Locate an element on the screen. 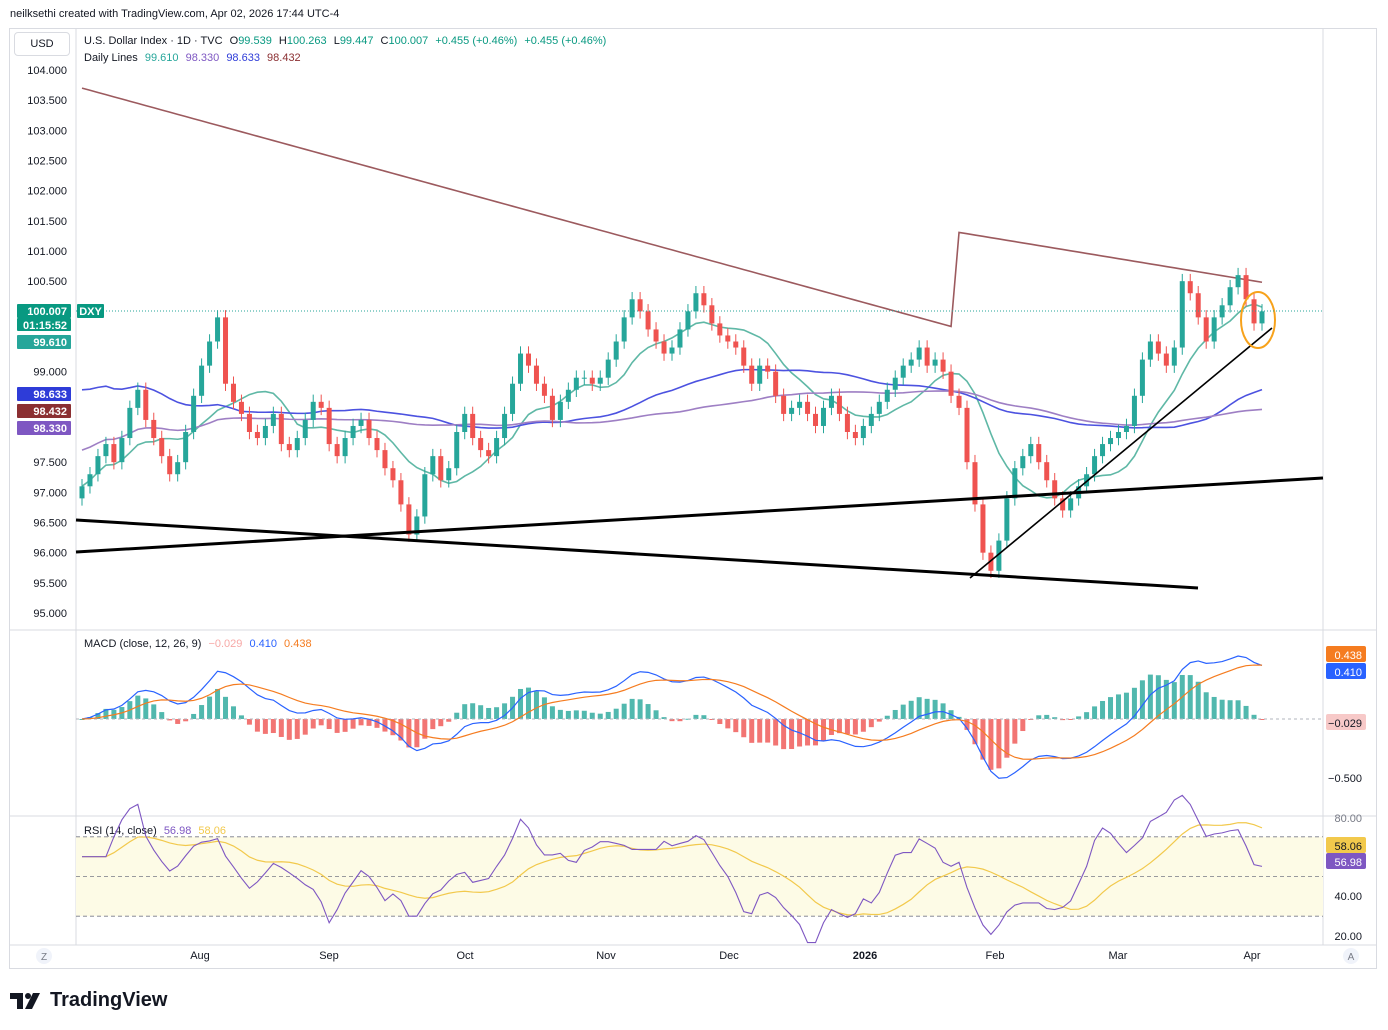 The image size is (1388, 1030). high-value: H100.263 is located at coordinates (302, 41).